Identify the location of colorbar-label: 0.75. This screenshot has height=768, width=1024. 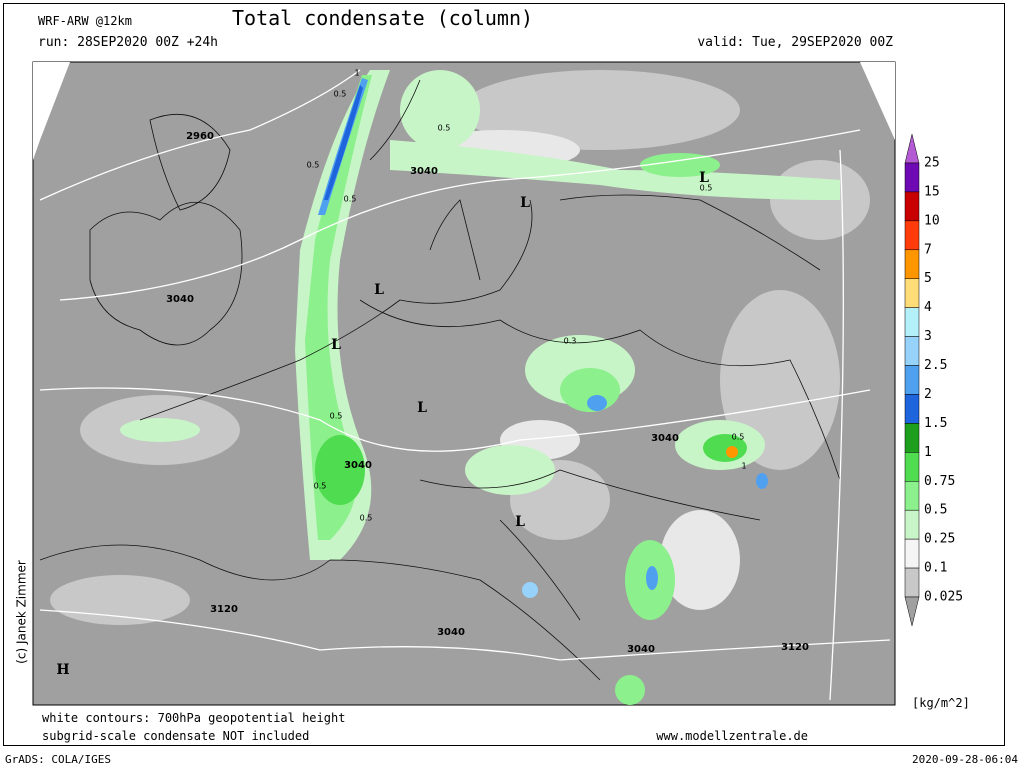
(939, 481).